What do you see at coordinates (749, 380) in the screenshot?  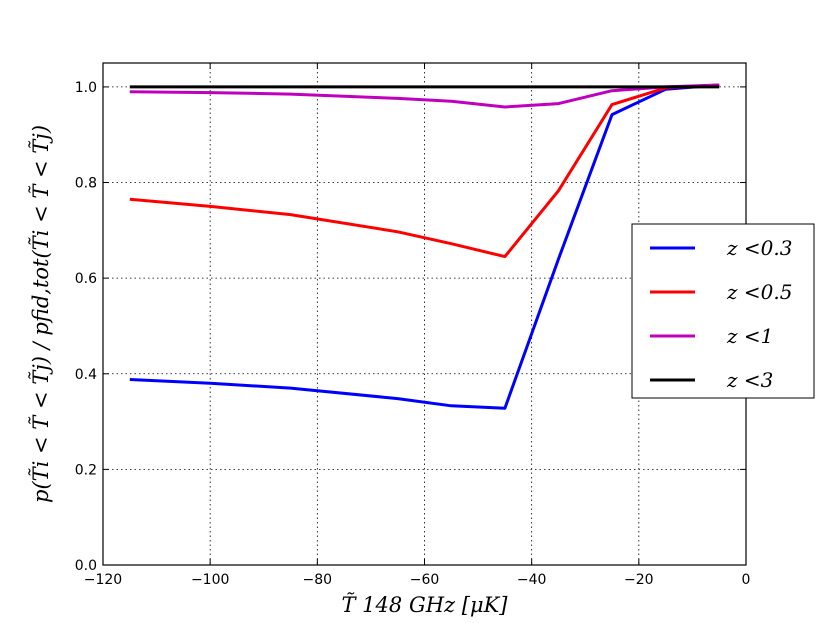 I see `legend-label-3: z <3` at bounding box center [749, 380].